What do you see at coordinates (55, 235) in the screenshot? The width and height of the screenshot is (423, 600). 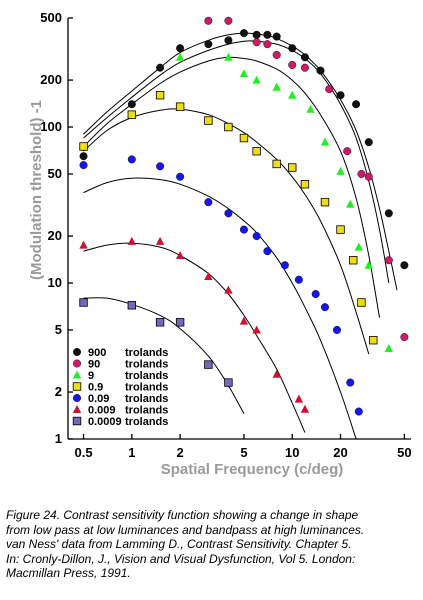 I see `y-tick-label: 20` at bounding box center [55, 235].